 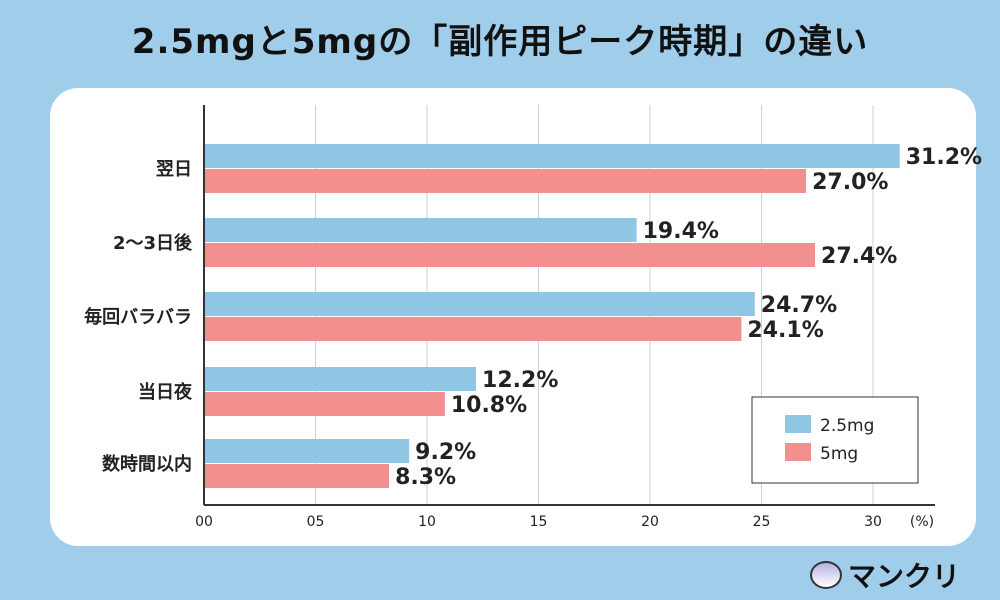 What do you see at coordinates (785, 330) in the screenshot?
I see `data-label: 24.1%` at bounding box center [785, 330].